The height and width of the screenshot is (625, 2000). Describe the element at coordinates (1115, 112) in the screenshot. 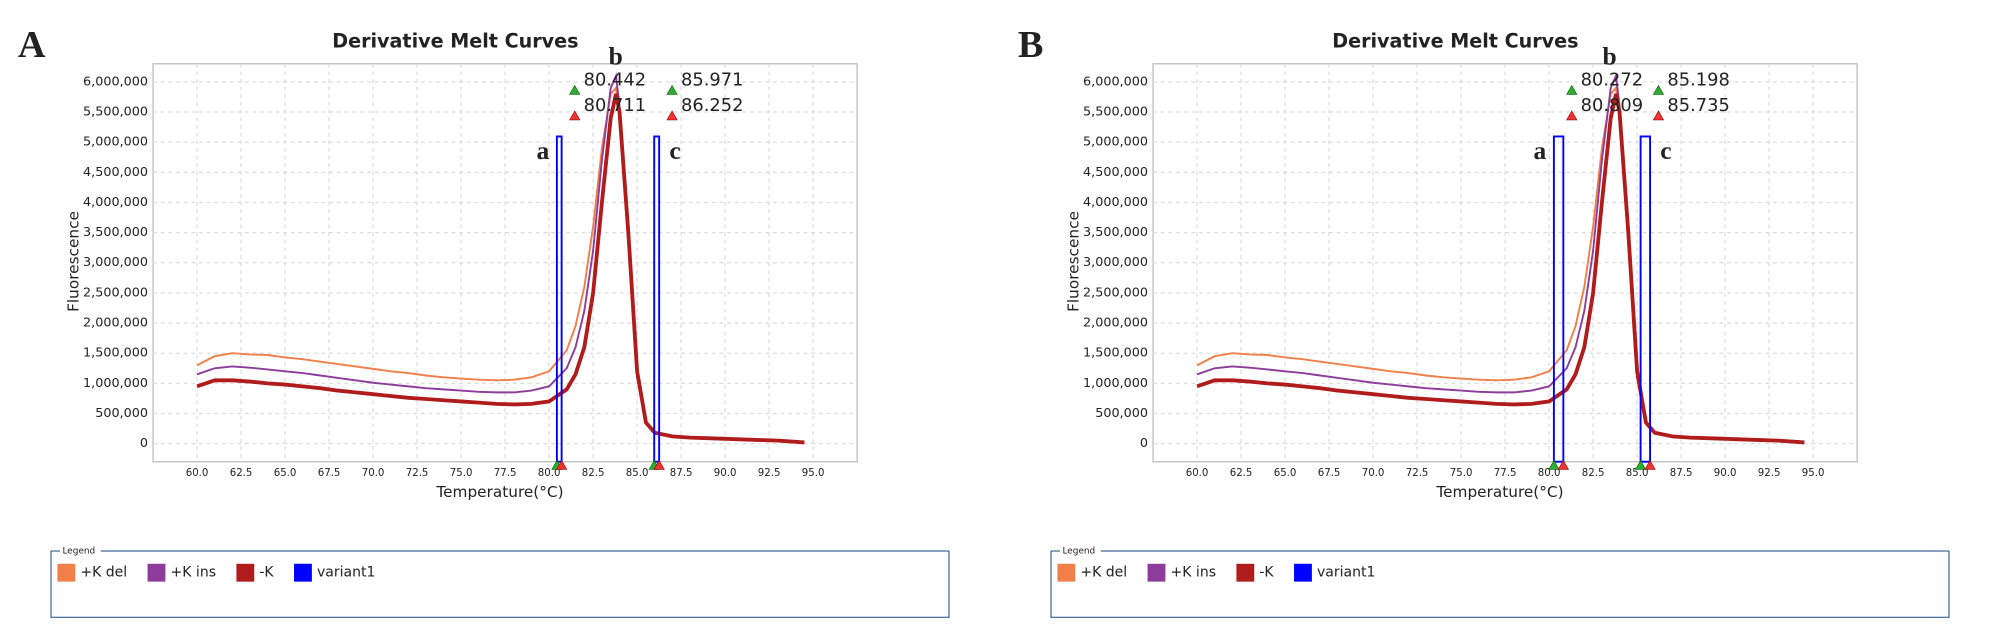

I see `y-tick-label: 5,500,000` at that location.